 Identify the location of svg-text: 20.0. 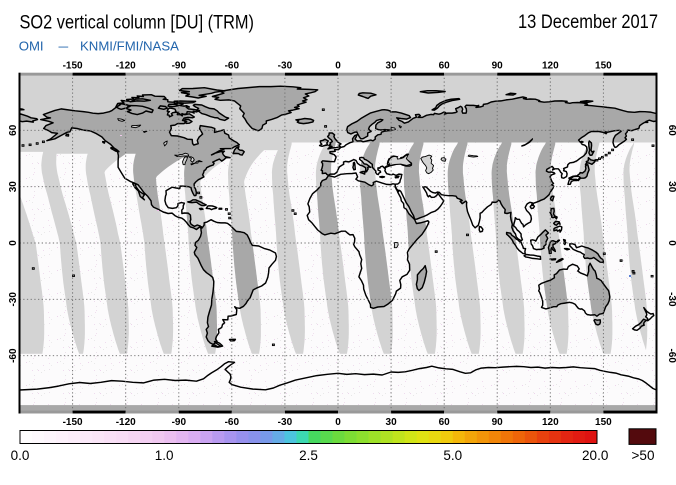
(595, 455).